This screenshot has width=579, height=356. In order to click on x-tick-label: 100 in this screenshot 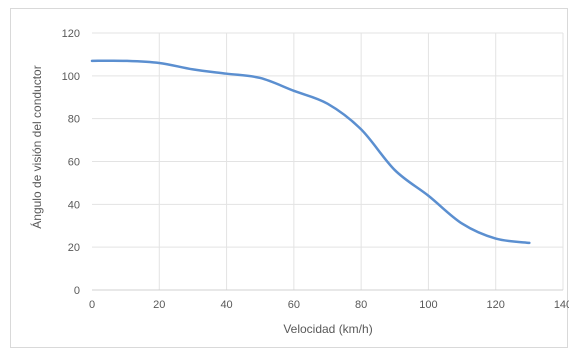, I will do `click(428, 305)`.